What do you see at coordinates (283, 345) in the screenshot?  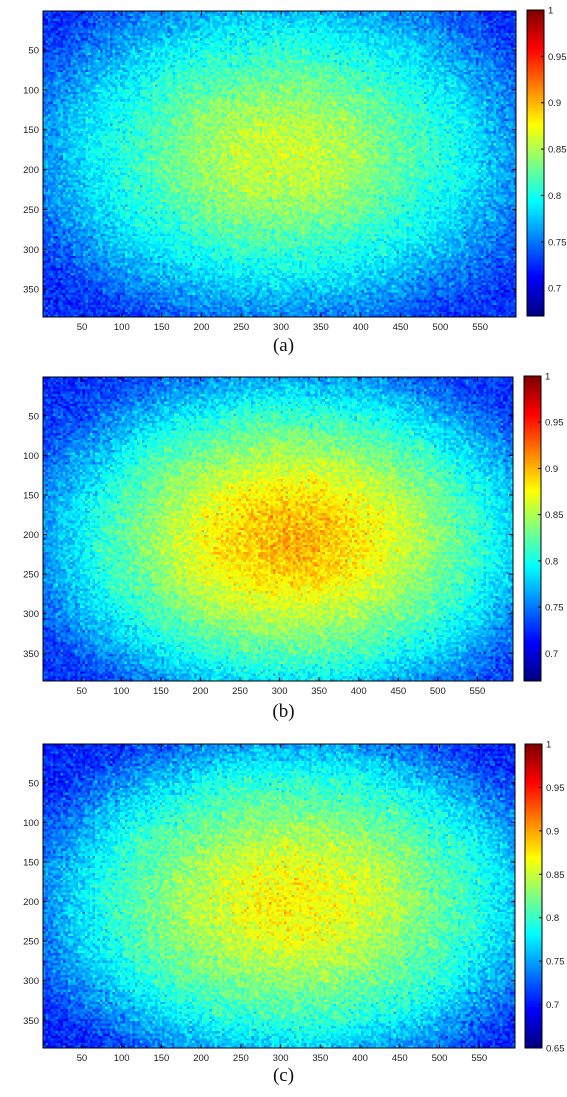 I see `panel-label: (a)` at bounding box center [283, 345].